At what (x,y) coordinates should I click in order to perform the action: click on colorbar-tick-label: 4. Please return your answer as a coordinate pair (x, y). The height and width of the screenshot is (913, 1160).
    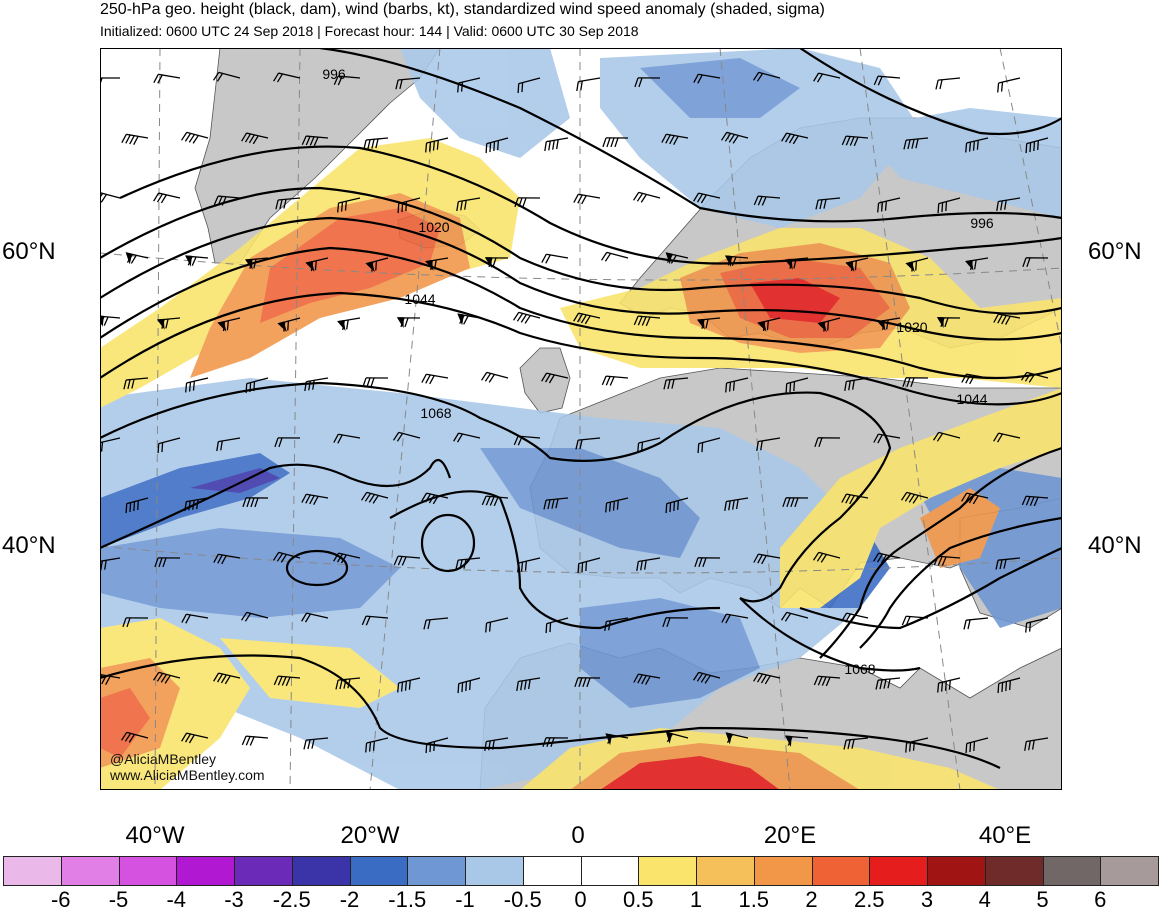
    Looking at the image, I should click on (985, 900).